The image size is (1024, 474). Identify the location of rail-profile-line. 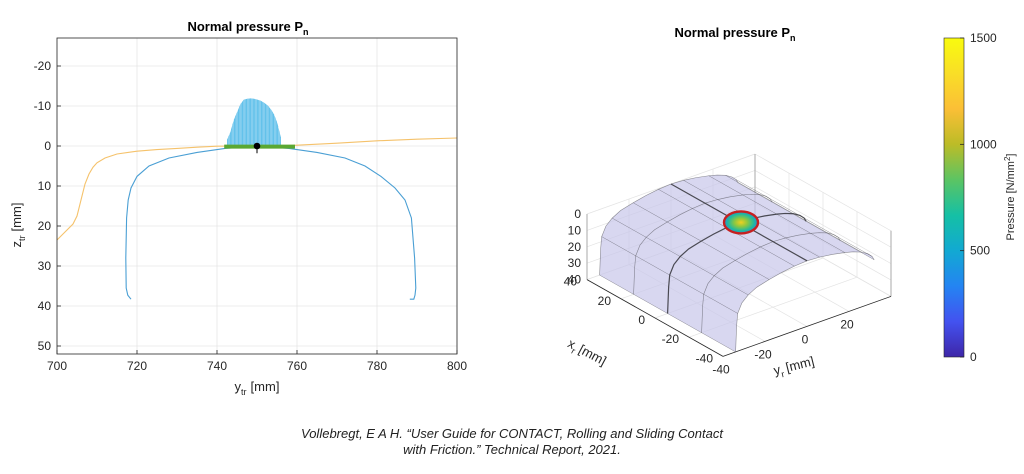
(257, 189).